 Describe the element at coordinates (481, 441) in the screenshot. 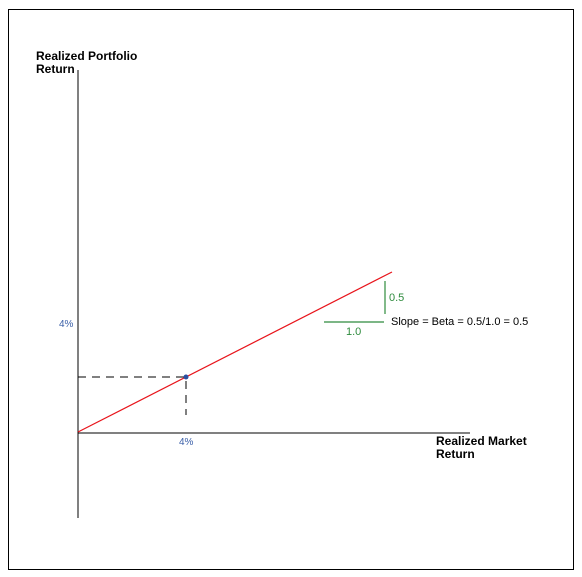

I see `x-axis-label-line1: Realized Market` at that location.